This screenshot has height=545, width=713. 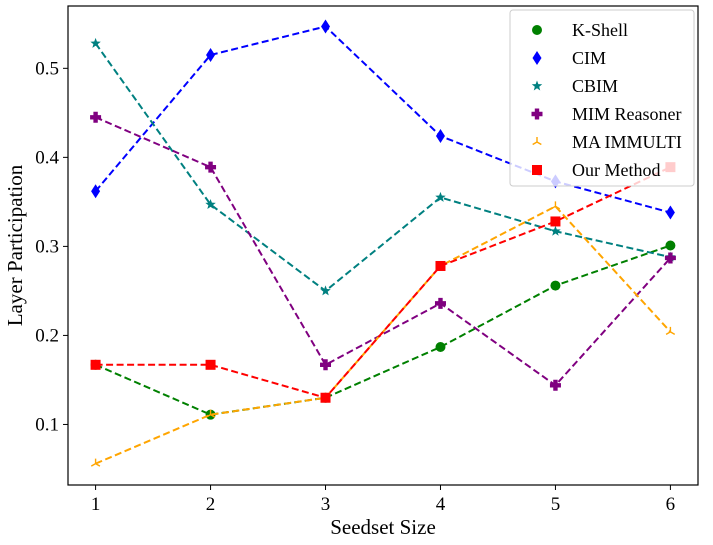 What do you see at coordinates (626, 114) in the screenshot?
I see `legend-label: MIM Reasoner` at bounding box center [626, 114].